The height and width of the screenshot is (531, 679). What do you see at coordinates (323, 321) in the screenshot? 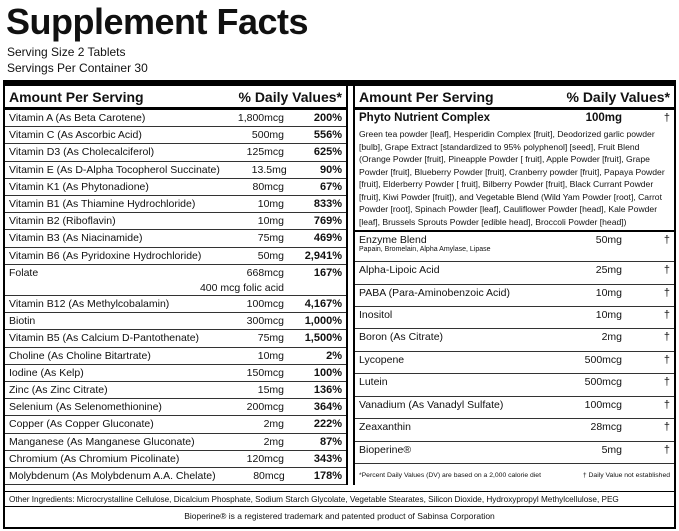
I see `daily-value: 1,000%` at bounding box center [323, 321].